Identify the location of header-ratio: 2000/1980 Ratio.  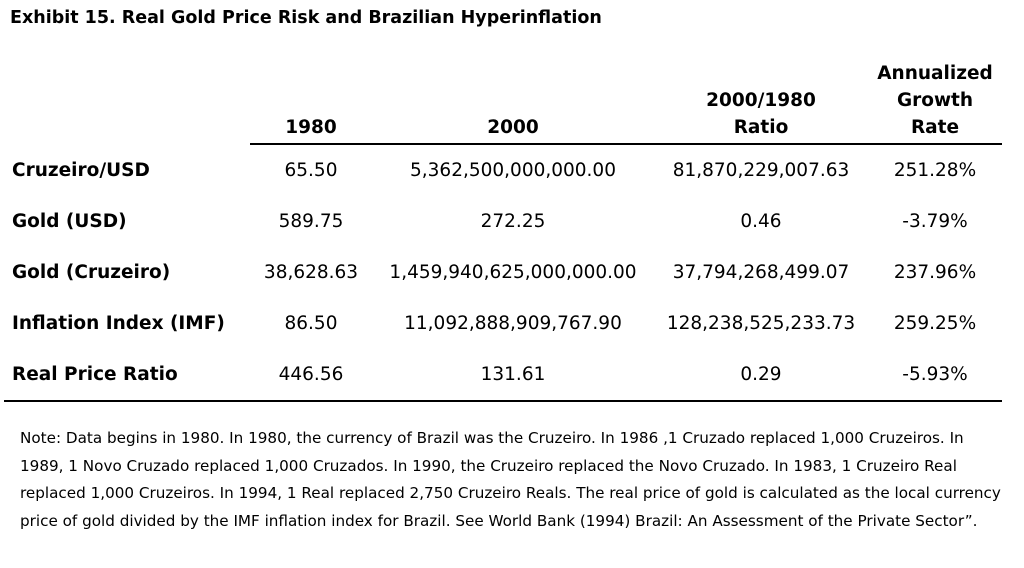
(761, 102).